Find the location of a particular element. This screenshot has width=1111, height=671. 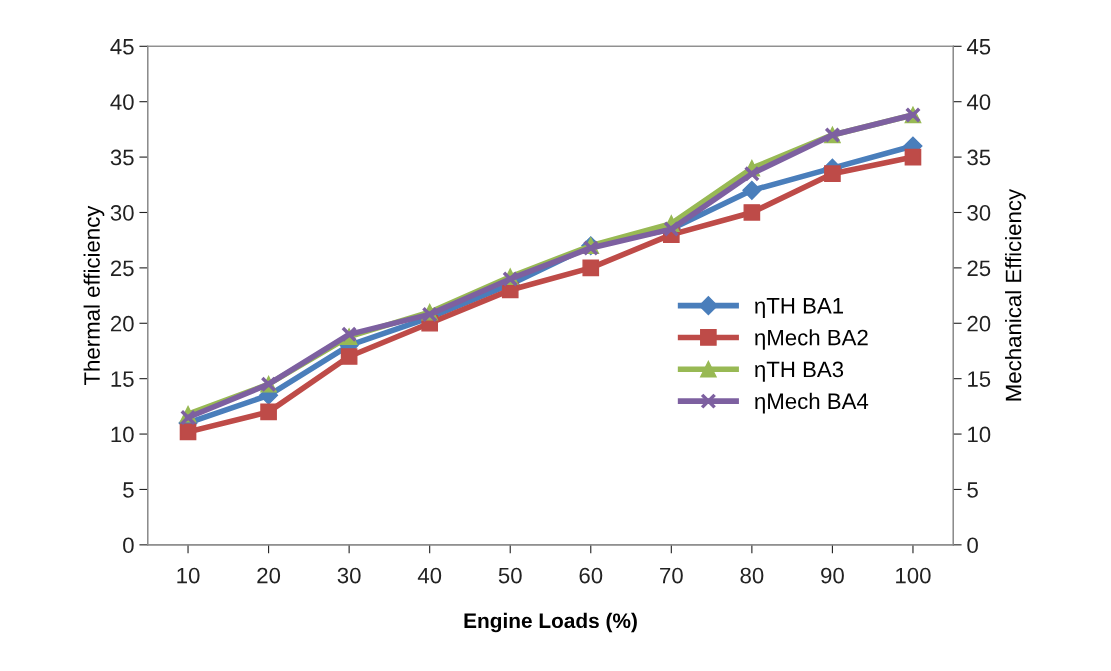

y-tick-label: 45 is located at coordinates (122, 47).